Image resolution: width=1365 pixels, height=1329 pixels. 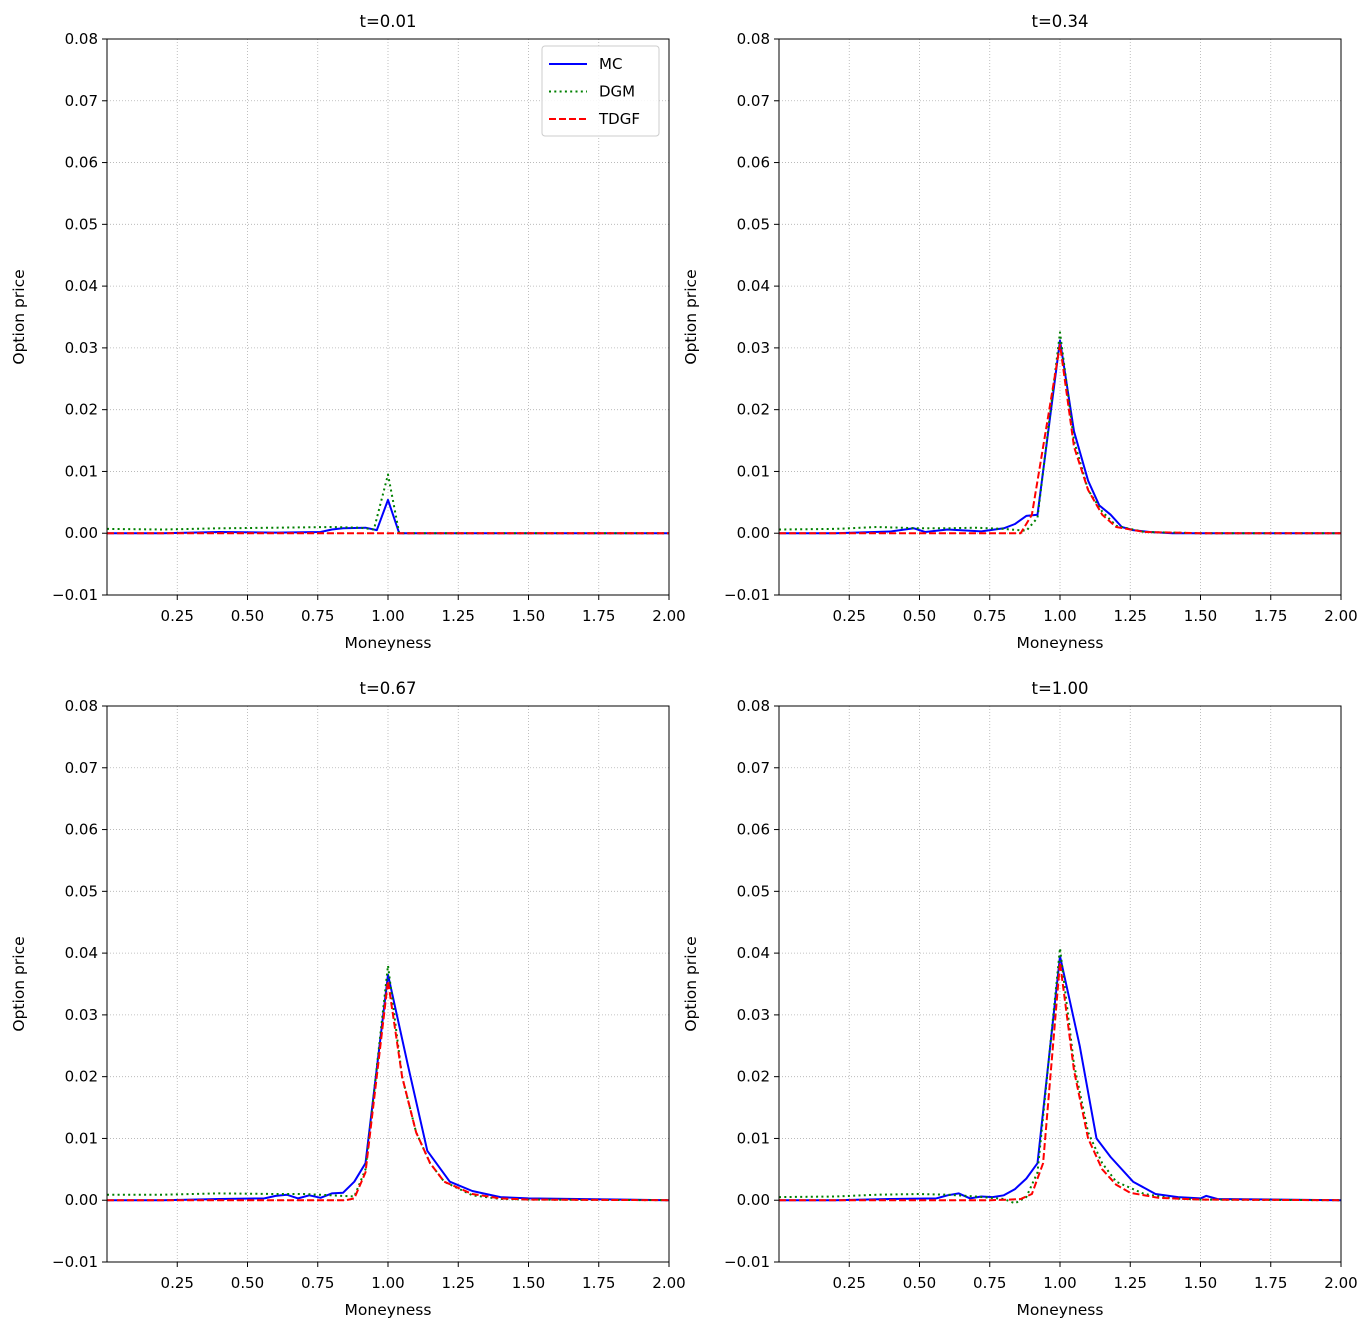 I want to click on legend-box, so click(x=600, y=91).